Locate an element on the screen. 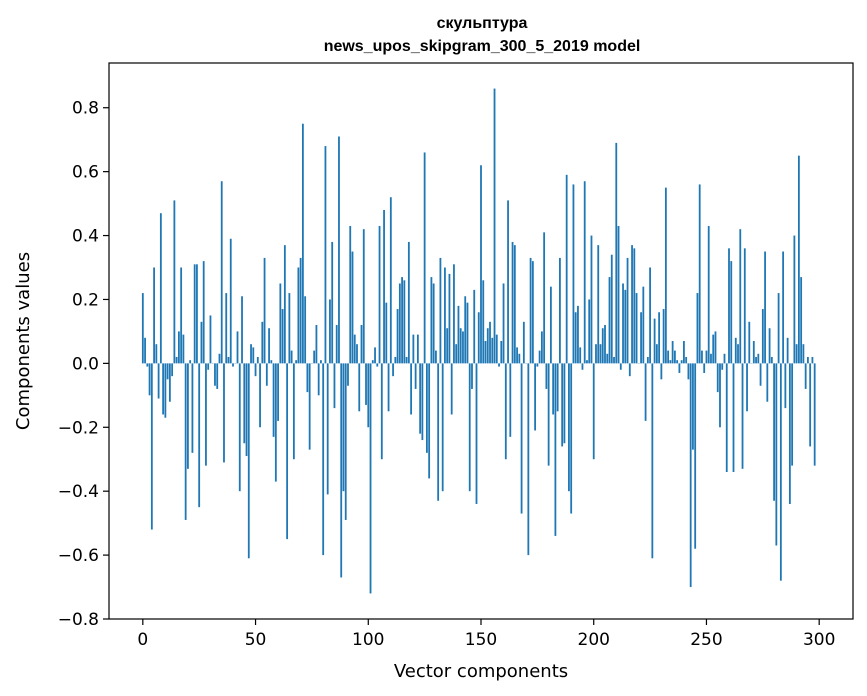 This screenshot has height=696, width=867. y-axis-ticks: −0.8 −0.6 −0.4 −0.2 0.0 0.2 0.4 0.6 0.8 is located at coordinates (83, 364).